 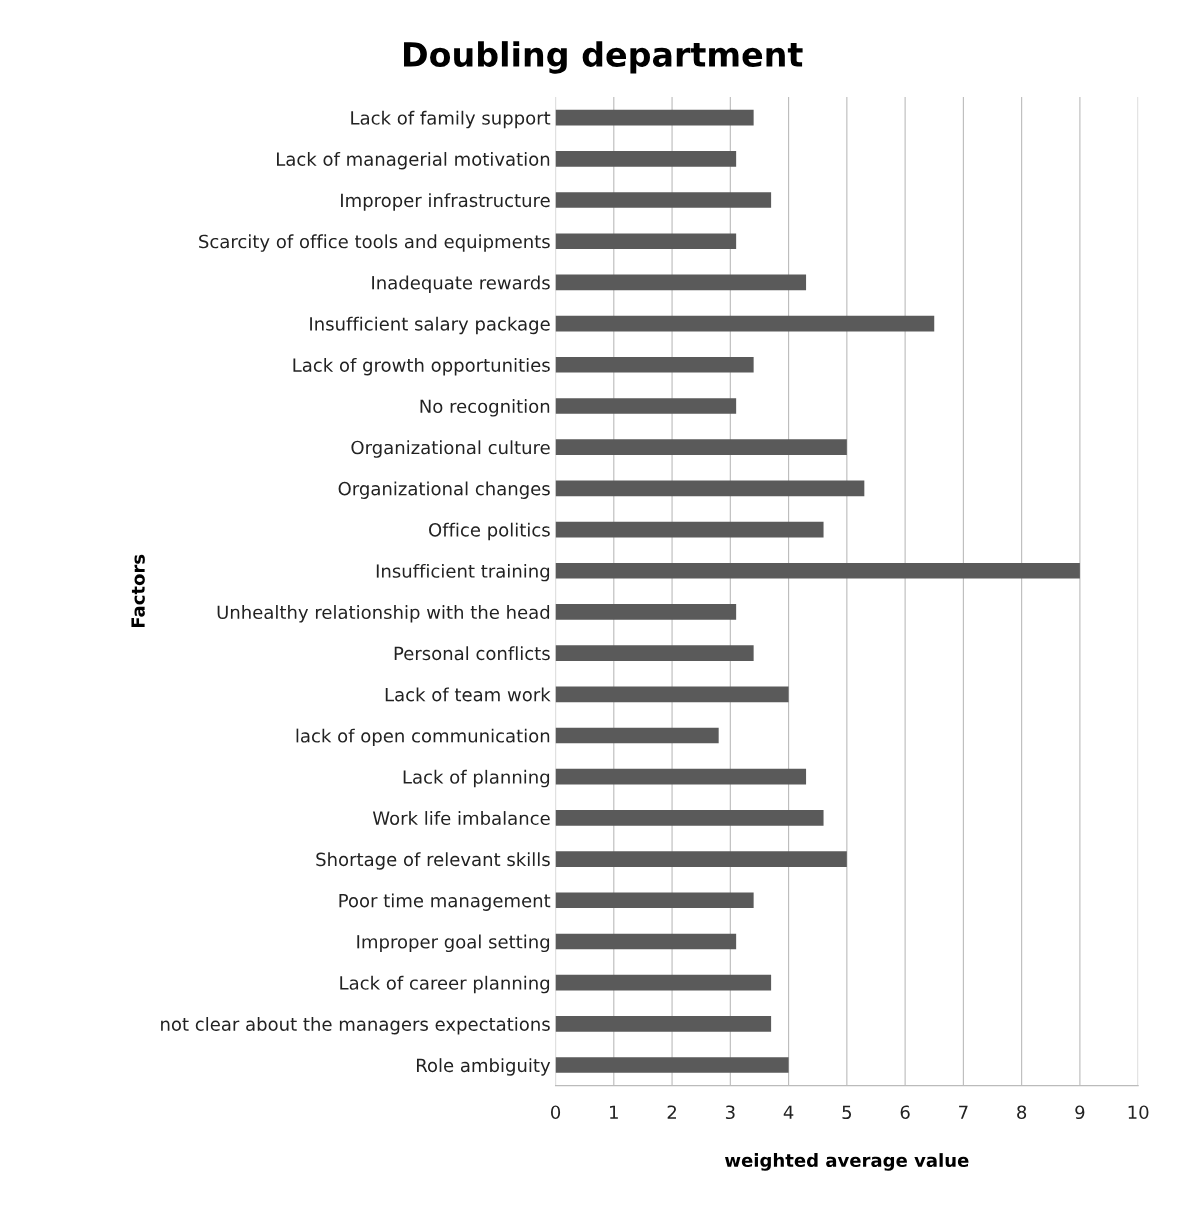 I want to click on y-tick-label: Lack of planning, so click(x=476, y=778).